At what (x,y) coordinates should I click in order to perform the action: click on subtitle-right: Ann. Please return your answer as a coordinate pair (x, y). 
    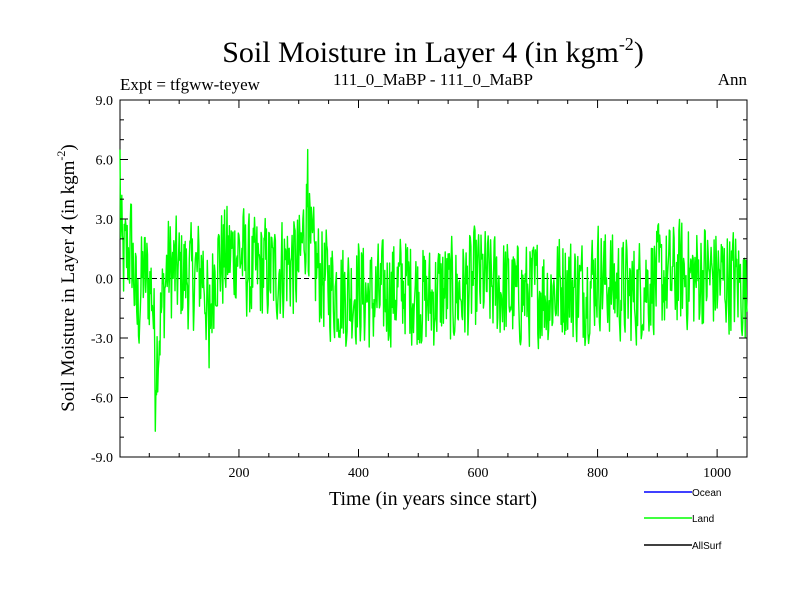
    Looking at the image, I should click on (733, 79).